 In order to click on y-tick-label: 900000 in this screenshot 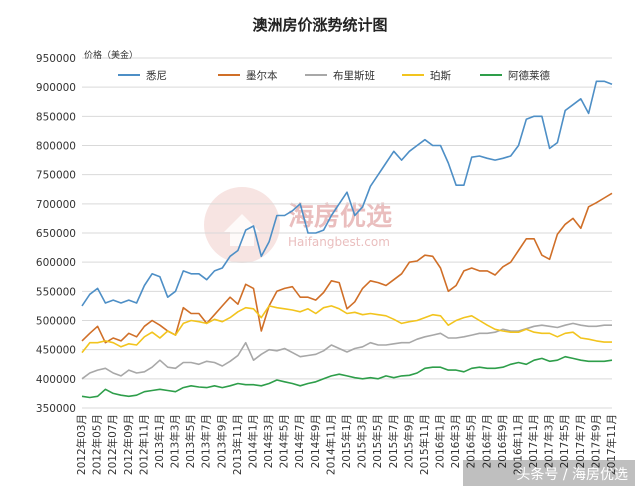, I will do `click(56, 88)`.